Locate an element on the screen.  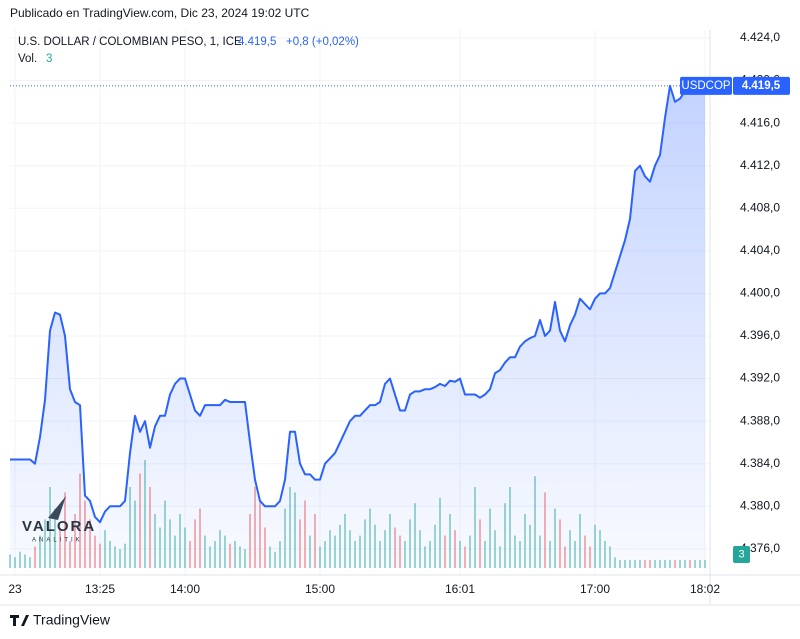
watermark-sub: ANALITIK is located at coordinates (57, 541).